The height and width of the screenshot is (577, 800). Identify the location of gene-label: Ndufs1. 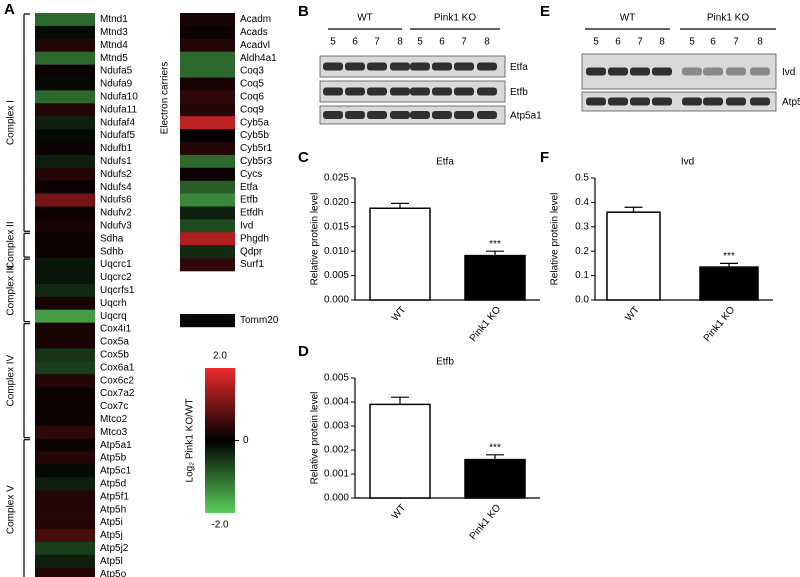
(116, 161).